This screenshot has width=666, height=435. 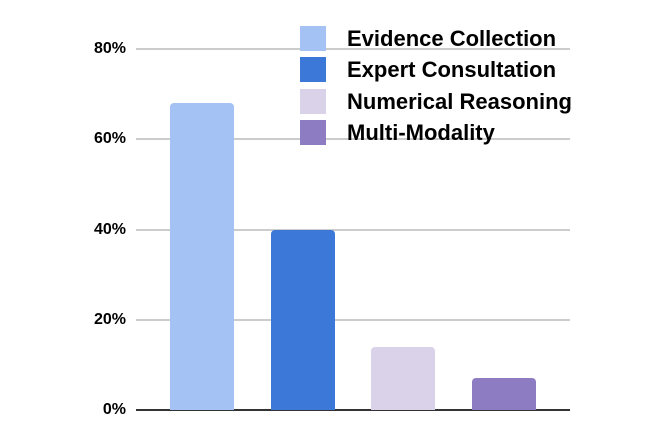 I want to click on legend-item: Multi-Modality, so click(x=397, y=132).